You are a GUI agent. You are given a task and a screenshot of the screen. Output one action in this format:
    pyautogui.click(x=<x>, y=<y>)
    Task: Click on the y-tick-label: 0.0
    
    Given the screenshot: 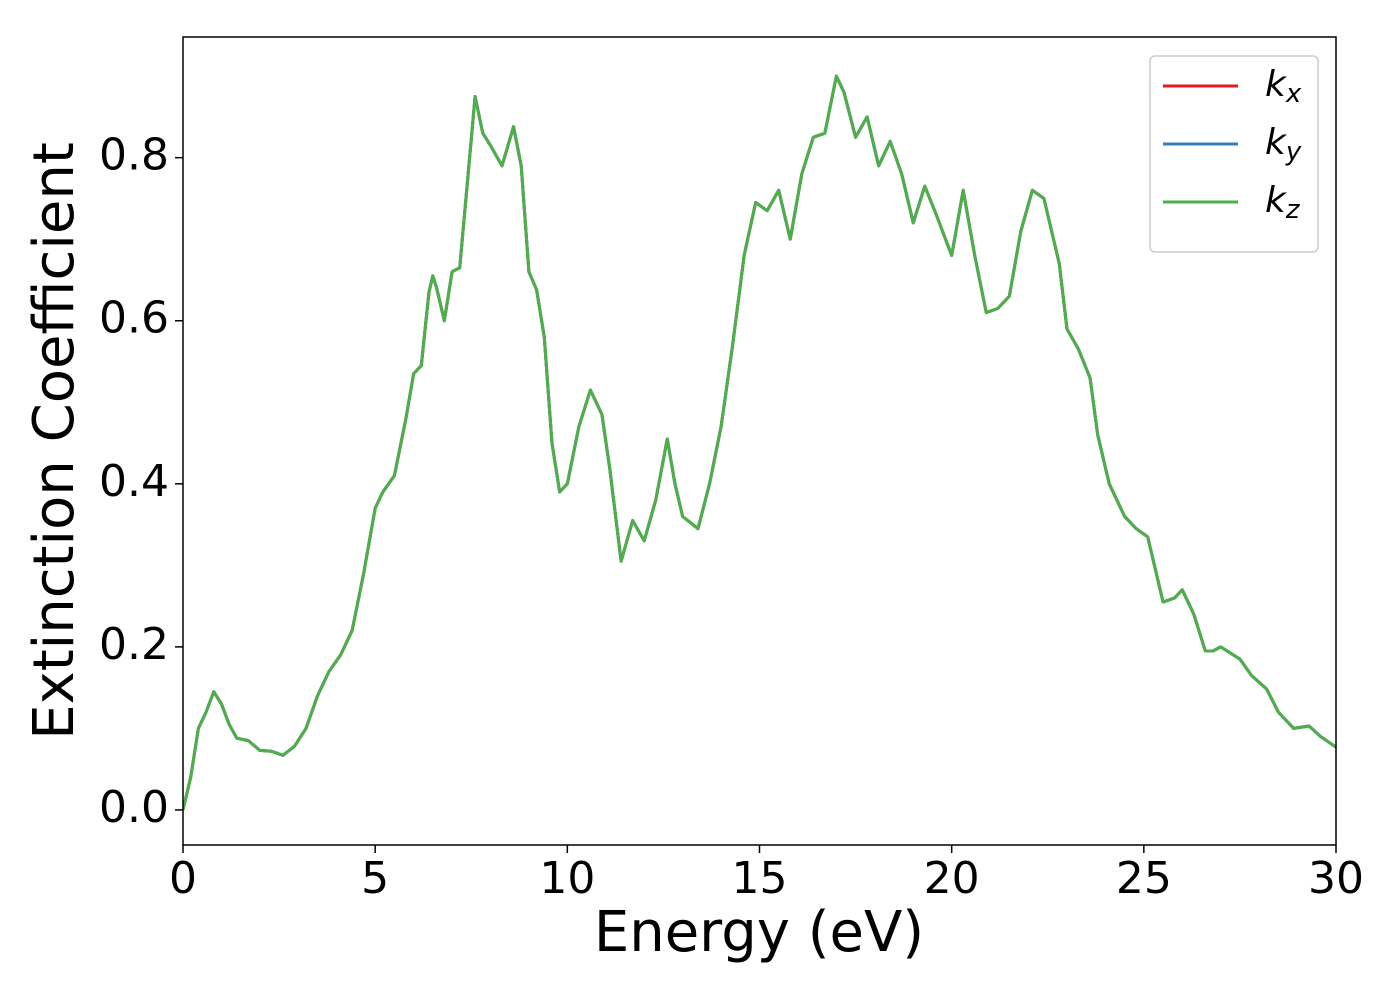 What is the action you would take?
    pyautogui.click(x=134, y=807)
    